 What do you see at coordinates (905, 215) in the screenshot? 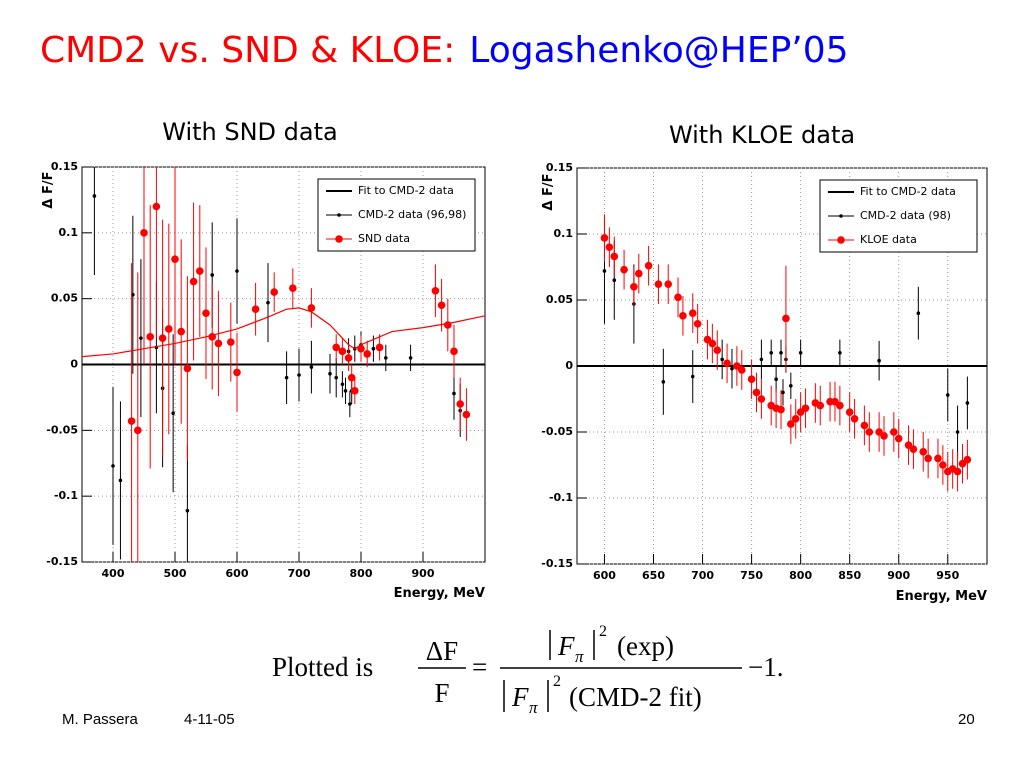
I see `legend-label: CMD-2 data (98)` at bounding box center [905, 215].